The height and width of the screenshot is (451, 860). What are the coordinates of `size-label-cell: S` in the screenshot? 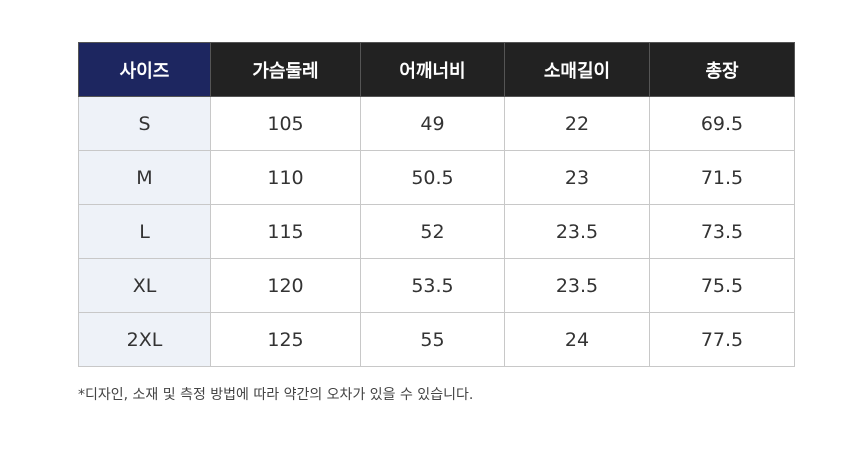 It's located at (144, 123).